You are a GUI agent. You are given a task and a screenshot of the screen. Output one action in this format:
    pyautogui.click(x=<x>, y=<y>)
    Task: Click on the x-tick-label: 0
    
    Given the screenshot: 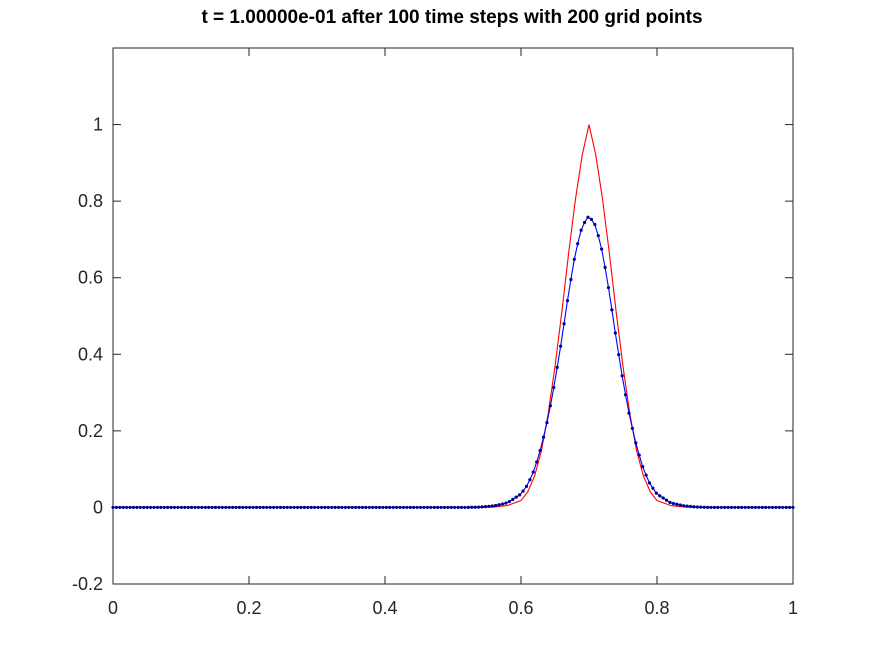 What is the action you would take?
    pyautogui.click(x=113, y=608)
    